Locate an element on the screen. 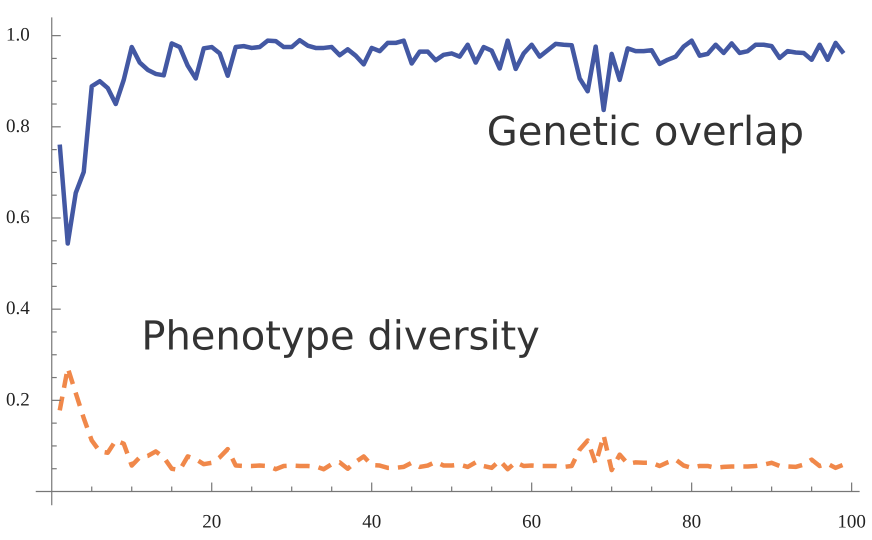  y-tick-label: 0.8 is located at coordinates (18, 126).